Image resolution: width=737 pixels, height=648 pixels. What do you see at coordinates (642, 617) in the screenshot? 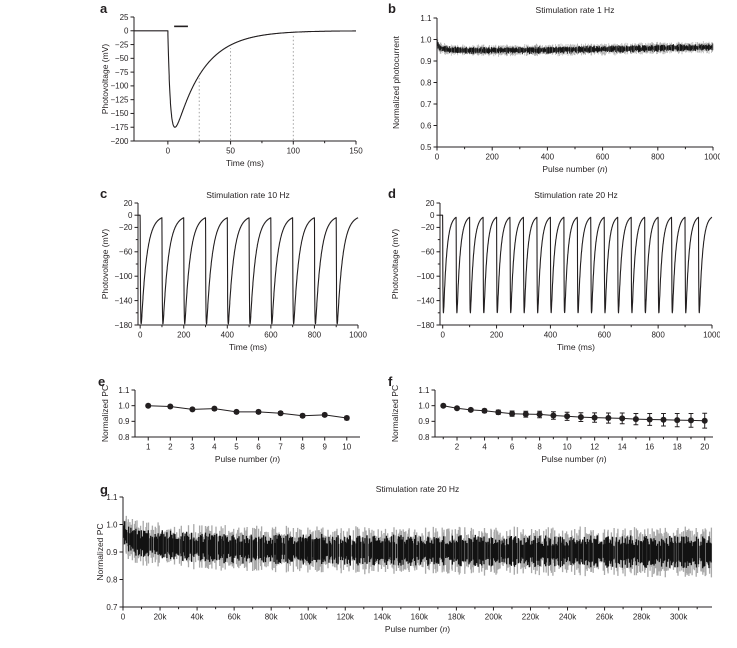
I see `svg-text: 280k` at bounding box center [642, 617].